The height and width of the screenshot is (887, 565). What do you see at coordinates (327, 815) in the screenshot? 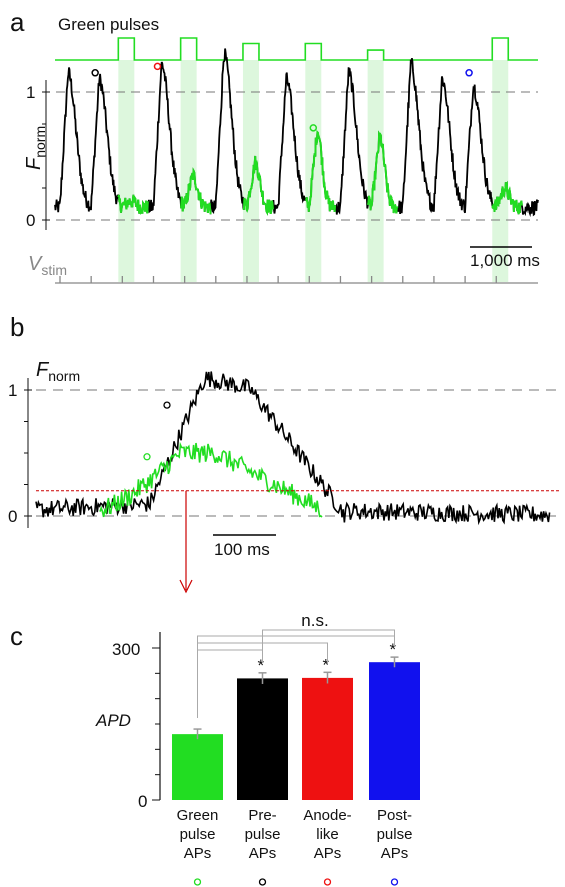
I see `category-label: Anode-` at bounding box center [327, 815].